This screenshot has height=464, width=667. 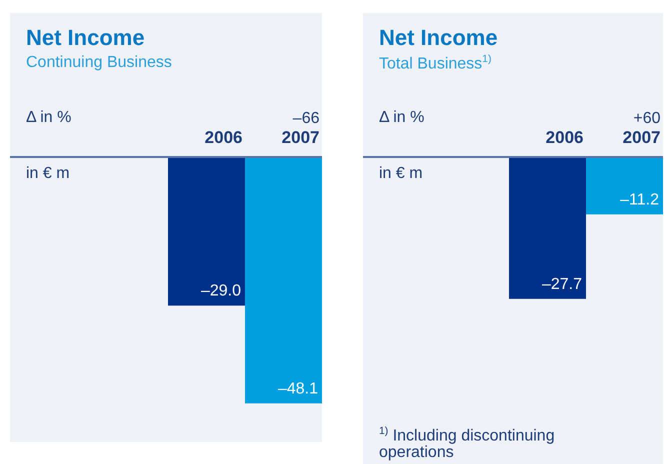 I want to click on data-label: –27.7, so click(x=562, y=284).